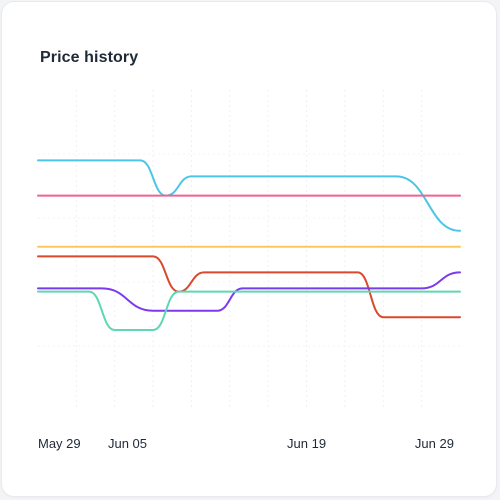 The image size is (500, 500). Describe the element at coordinates (246, 443) in the screenshot. I see `x-axis-ticks: May 29 Jun 05 Jun 19 Jun 29` at that location.